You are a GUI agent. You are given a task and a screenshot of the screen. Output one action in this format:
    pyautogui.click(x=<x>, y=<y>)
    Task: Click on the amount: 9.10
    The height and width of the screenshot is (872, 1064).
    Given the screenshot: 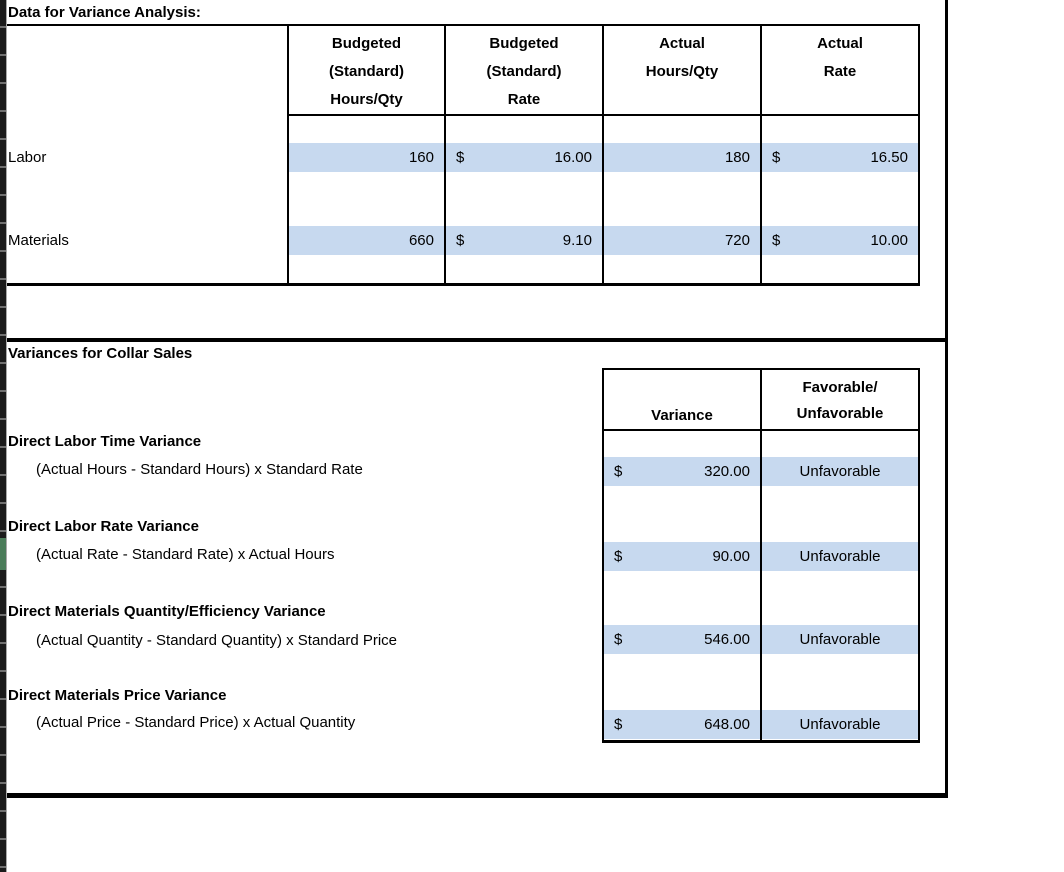 What is the action you would take?
    pyautogui.click(x=577, y=240)
    